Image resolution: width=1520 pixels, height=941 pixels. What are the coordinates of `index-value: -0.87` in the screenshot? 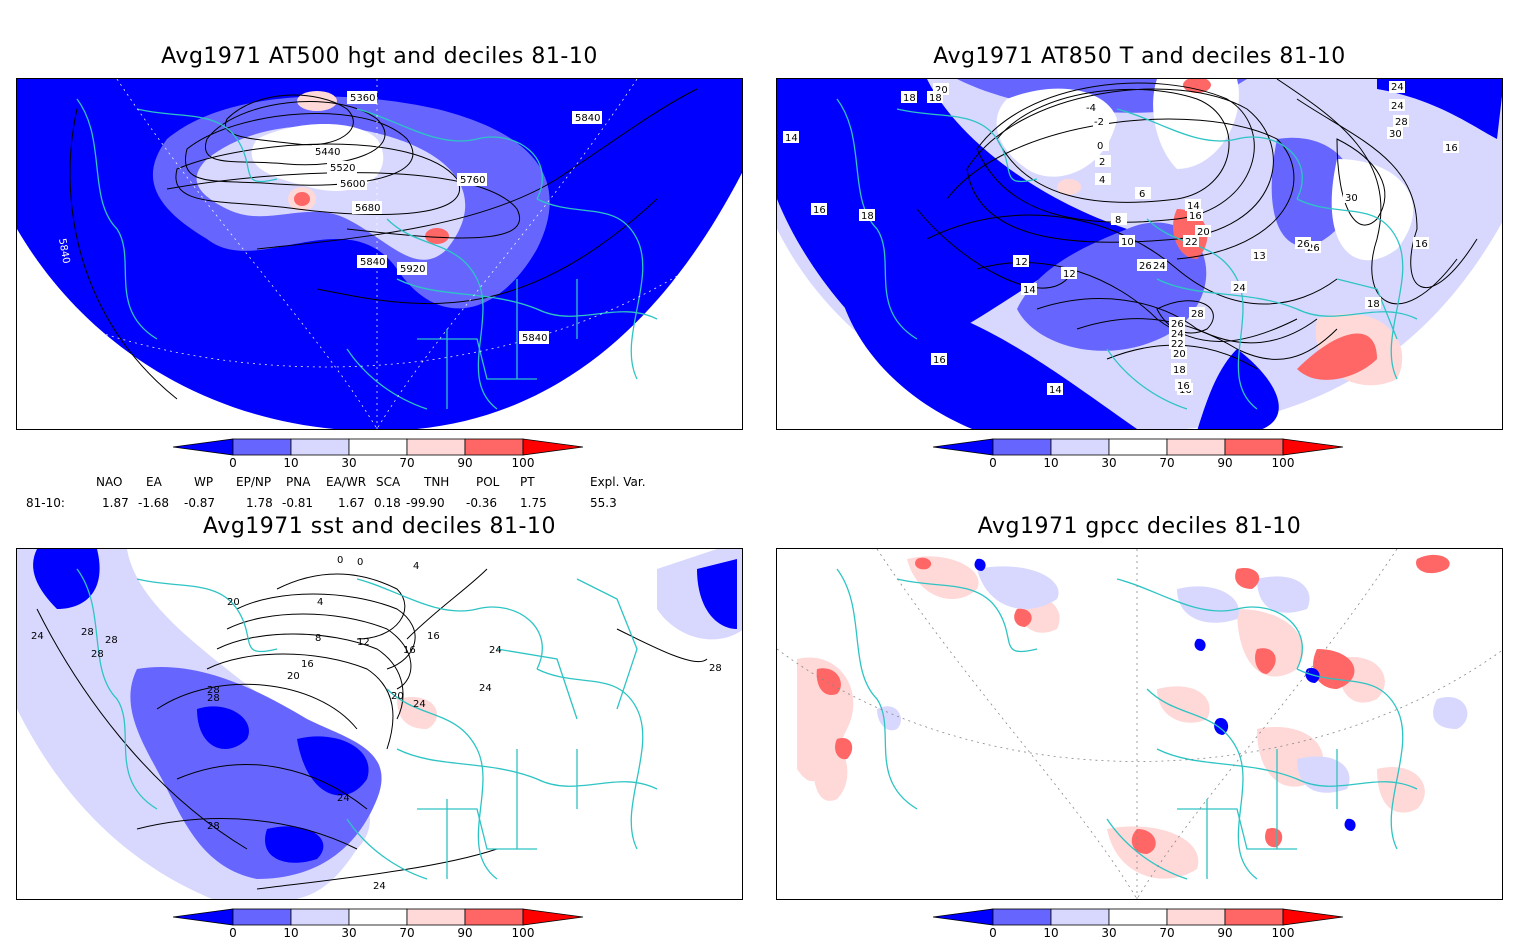 It's located at (200, 503).